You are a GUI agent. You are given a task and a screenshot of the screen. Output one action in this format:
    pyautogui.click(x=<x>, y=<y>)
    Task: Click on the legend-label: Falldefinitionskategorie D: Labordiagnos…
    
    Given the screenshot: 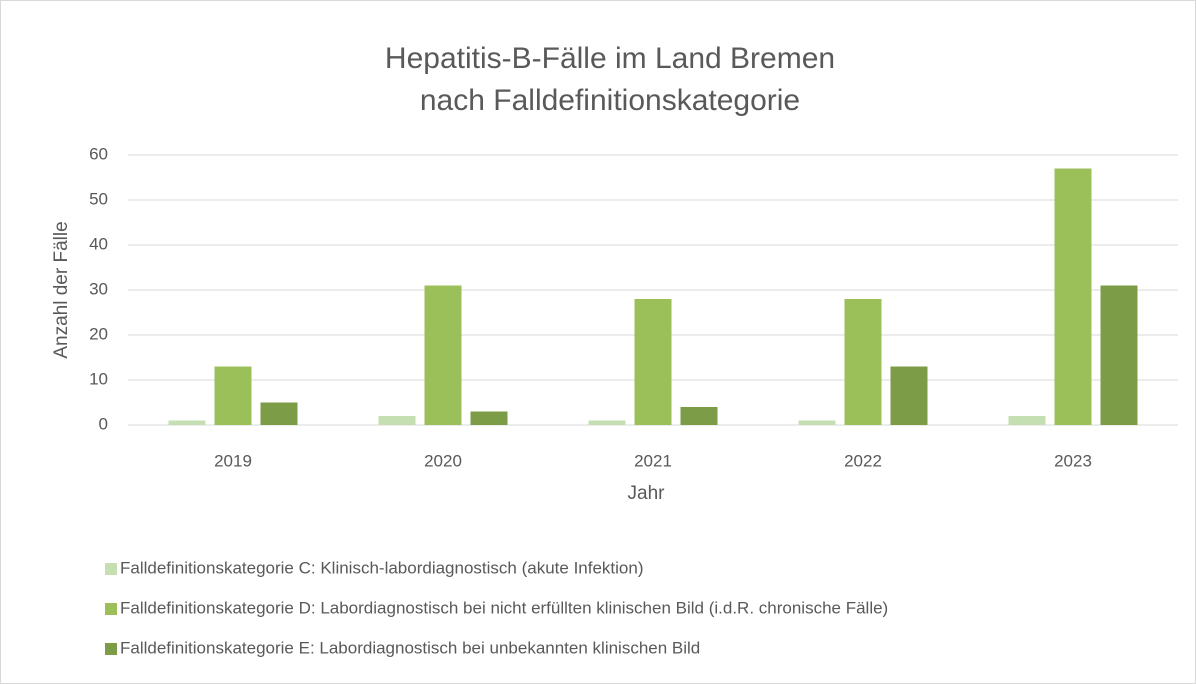 What is the action you would take?
    pyautogui.click(x=504, y=607)
    